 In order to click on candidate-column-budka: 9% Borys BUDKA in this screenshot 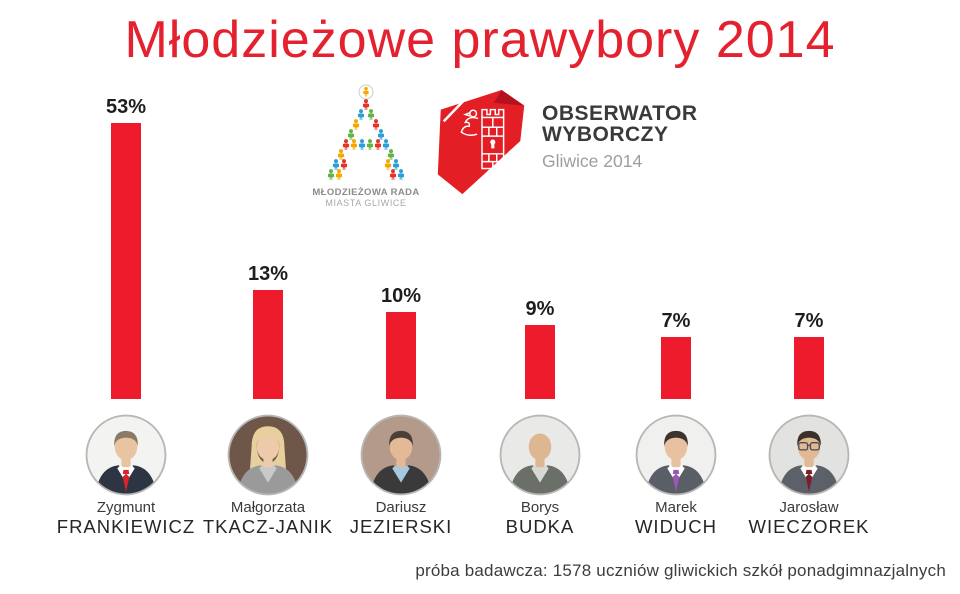, I will do `click(540, 325)`.